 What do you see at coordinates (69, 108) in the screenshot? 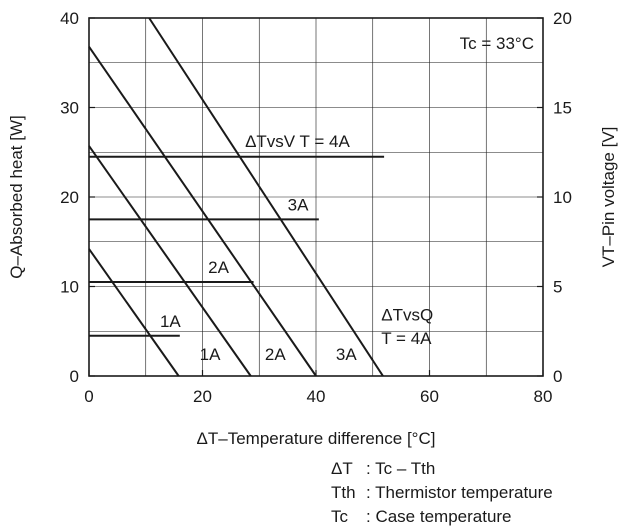
I see `left-y-tick-label: 30` at bounding box center [69, 108].